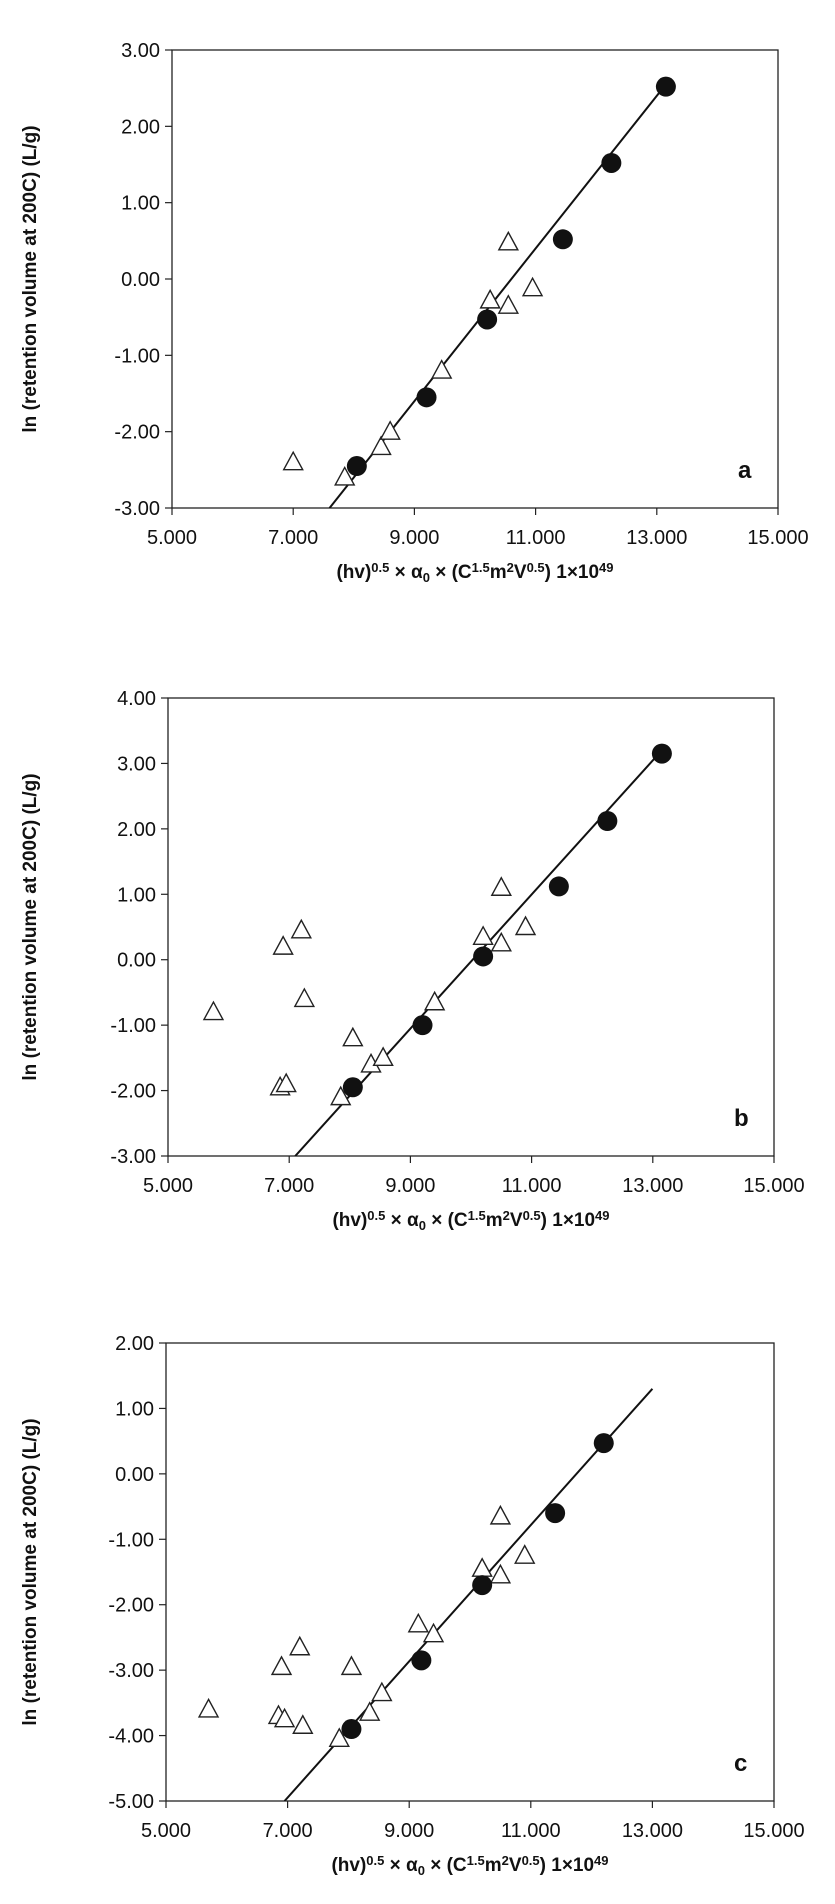  I want to click on panel-letter: b, so click(741, 1118).